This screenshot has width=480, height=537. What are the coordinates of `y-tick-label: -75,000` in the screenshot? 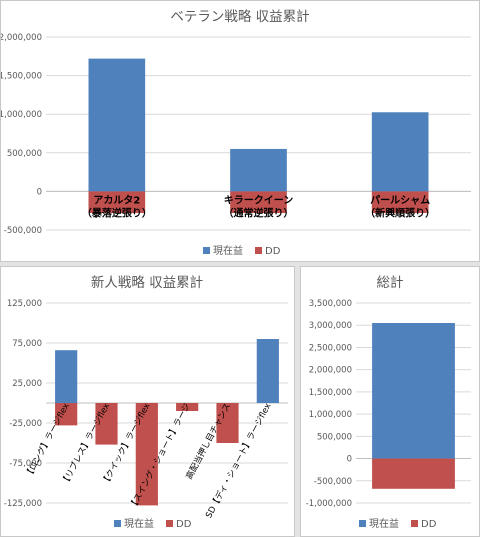 It's located at (25, 464).